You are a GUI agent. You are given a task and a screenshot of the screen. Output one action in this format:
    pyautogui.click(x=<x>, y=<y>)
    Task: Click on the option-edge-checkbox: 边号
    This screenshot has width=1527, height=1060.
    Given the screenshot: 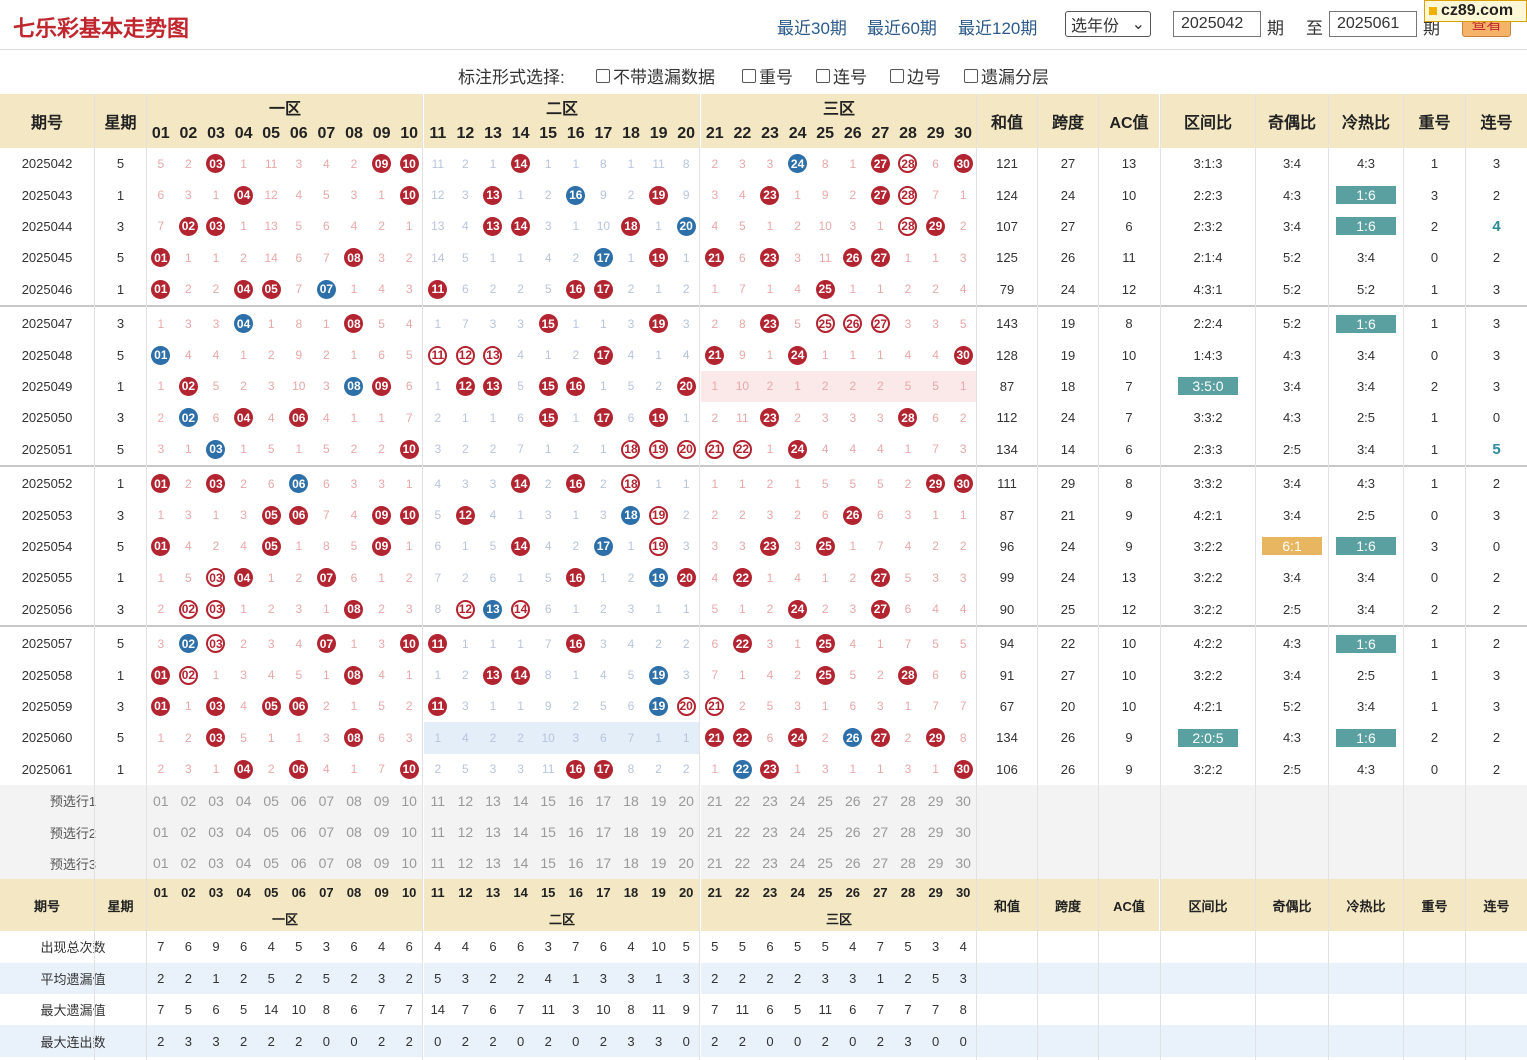 What is the action you would take?
    pyautogui.click(x=915, y=75)
    